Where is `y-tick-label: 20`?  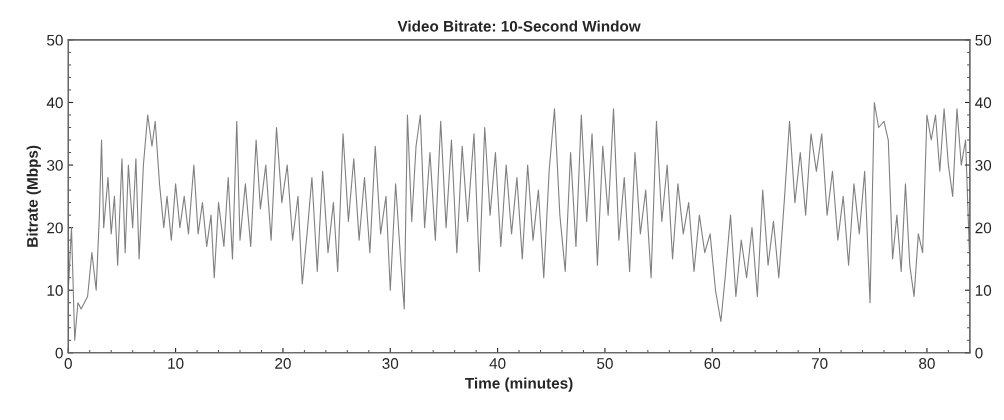
y-tick-label: 20 is located at coordinates (55, 228).